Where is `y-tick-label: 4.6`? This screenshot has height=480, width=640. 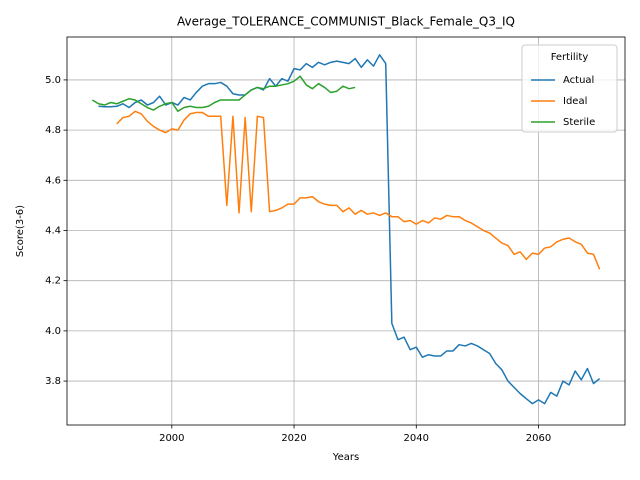
y-tick-label: 4.6 is located at coordinates (53, 180).